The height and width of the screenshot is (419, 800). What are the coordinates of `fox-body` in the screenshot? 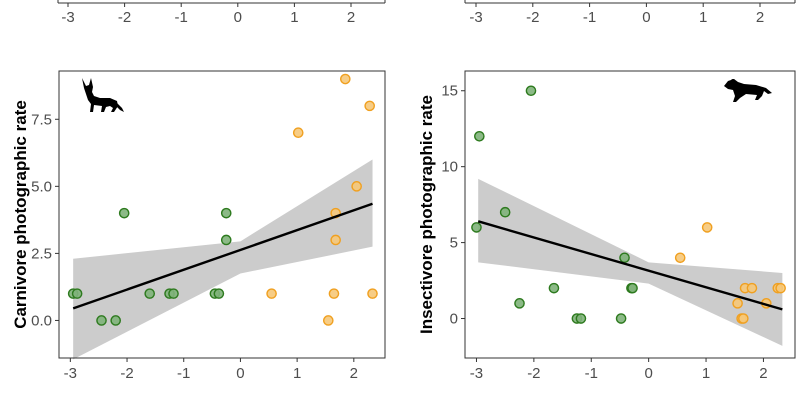 It's located at (100, 95).